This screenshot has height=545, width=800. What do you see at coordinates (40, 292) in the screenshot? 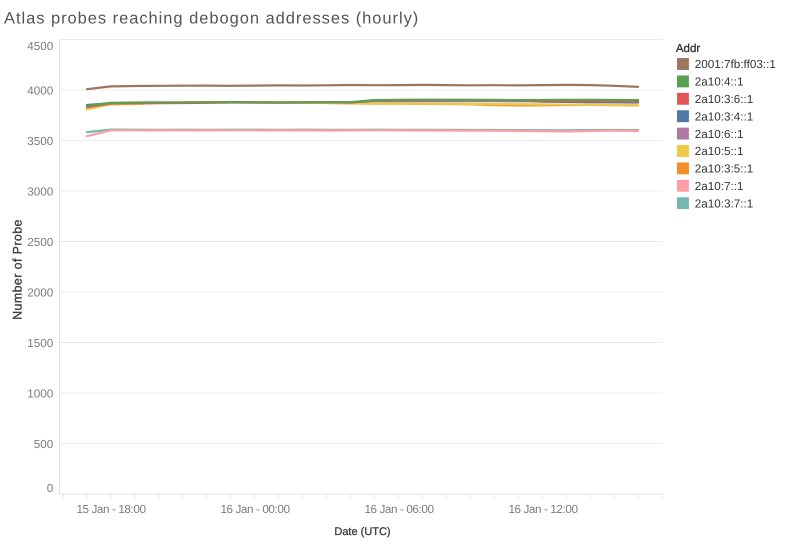
I see `svg-text: 2000` at bounding box center [40, 292].